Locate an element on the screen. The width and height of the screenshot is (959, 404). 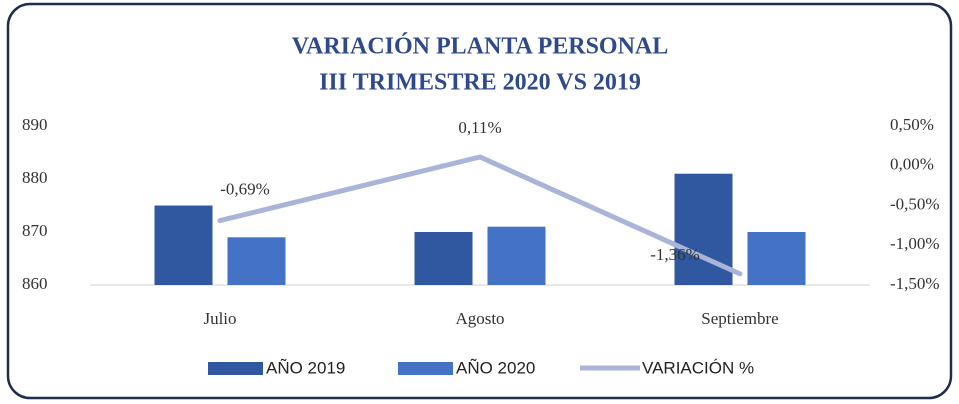
y-tick-label: 890 is located at coordinates (35, 124).